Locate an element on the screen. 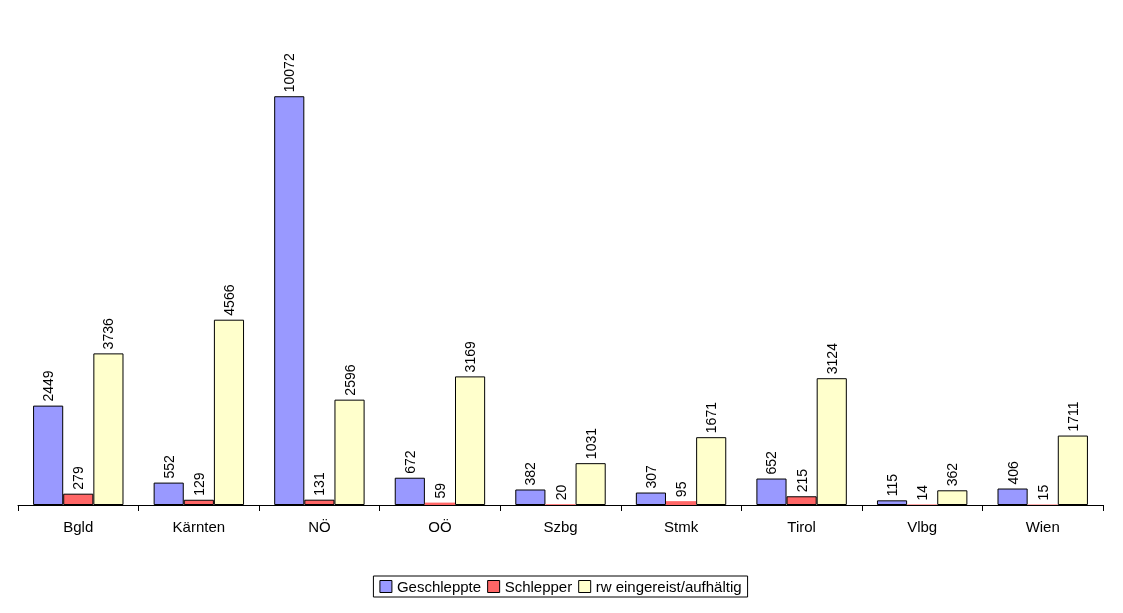 This screenshot has width=1123, height=613. data-label: 3736 is located at coordinates (108, 334).